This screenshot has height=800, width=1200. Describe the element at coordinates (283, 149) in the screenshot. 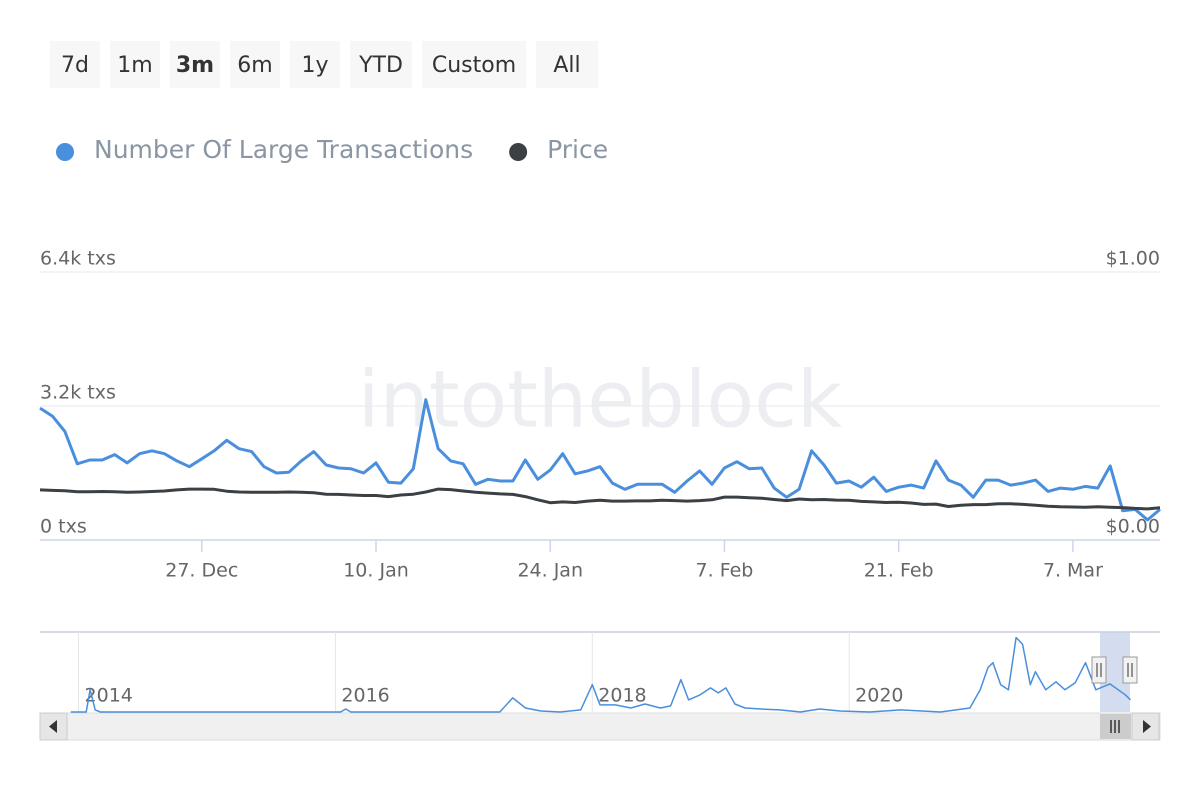

I see `legend-label: Number Of Large Transactions` at that location.